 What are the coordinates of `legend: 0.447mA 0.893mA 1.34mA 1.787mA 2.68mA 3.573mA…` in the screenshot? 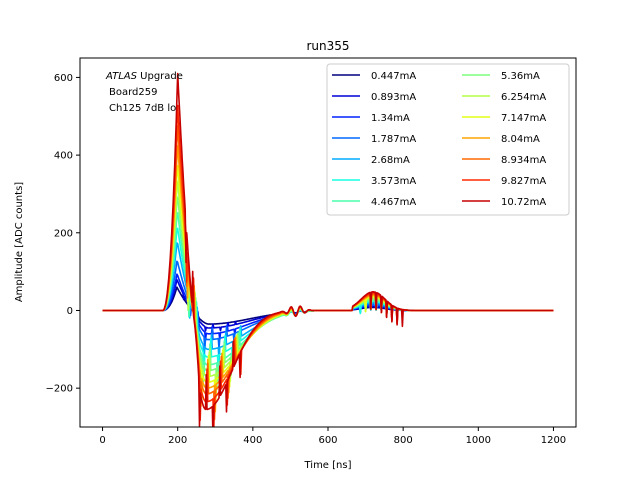 It's located at (448, 139).